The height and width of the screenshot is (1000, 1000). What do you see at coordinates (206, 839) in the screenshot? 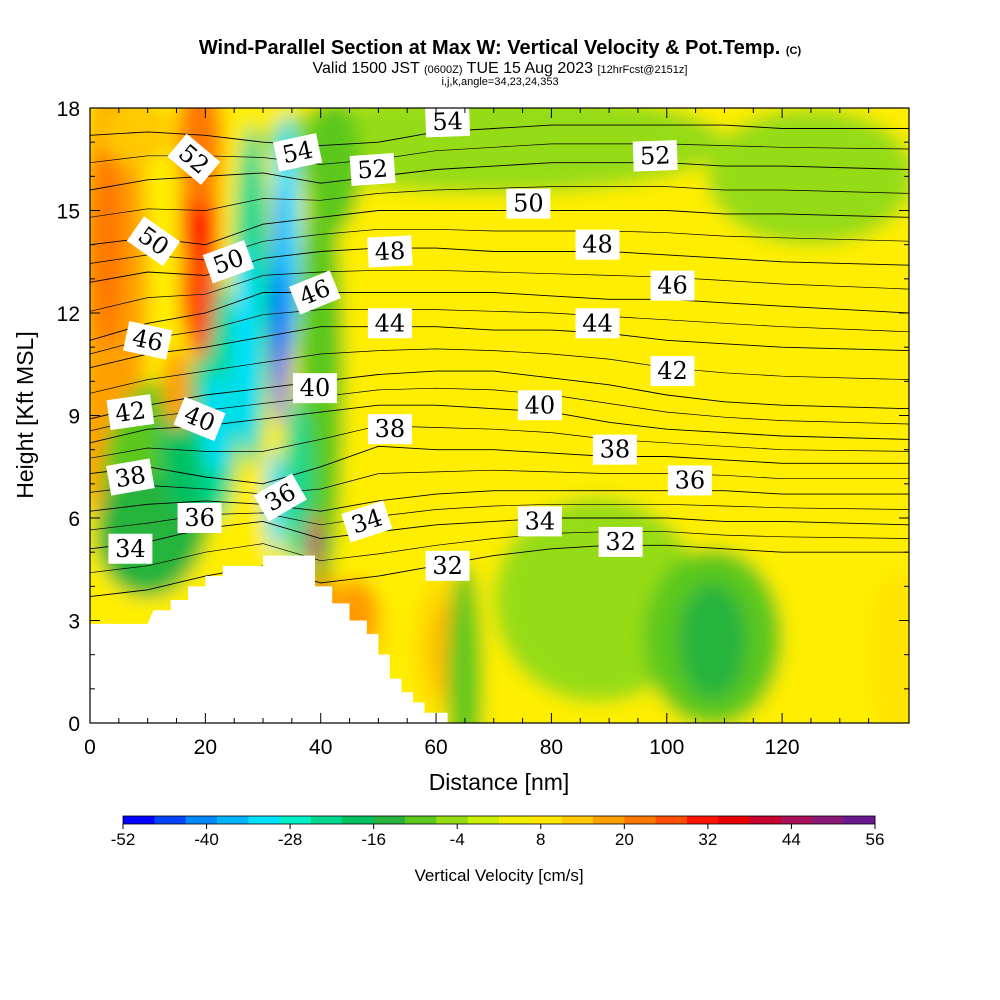
I see `colorbar-tick-label: -40` at bounding box center [206, 839].